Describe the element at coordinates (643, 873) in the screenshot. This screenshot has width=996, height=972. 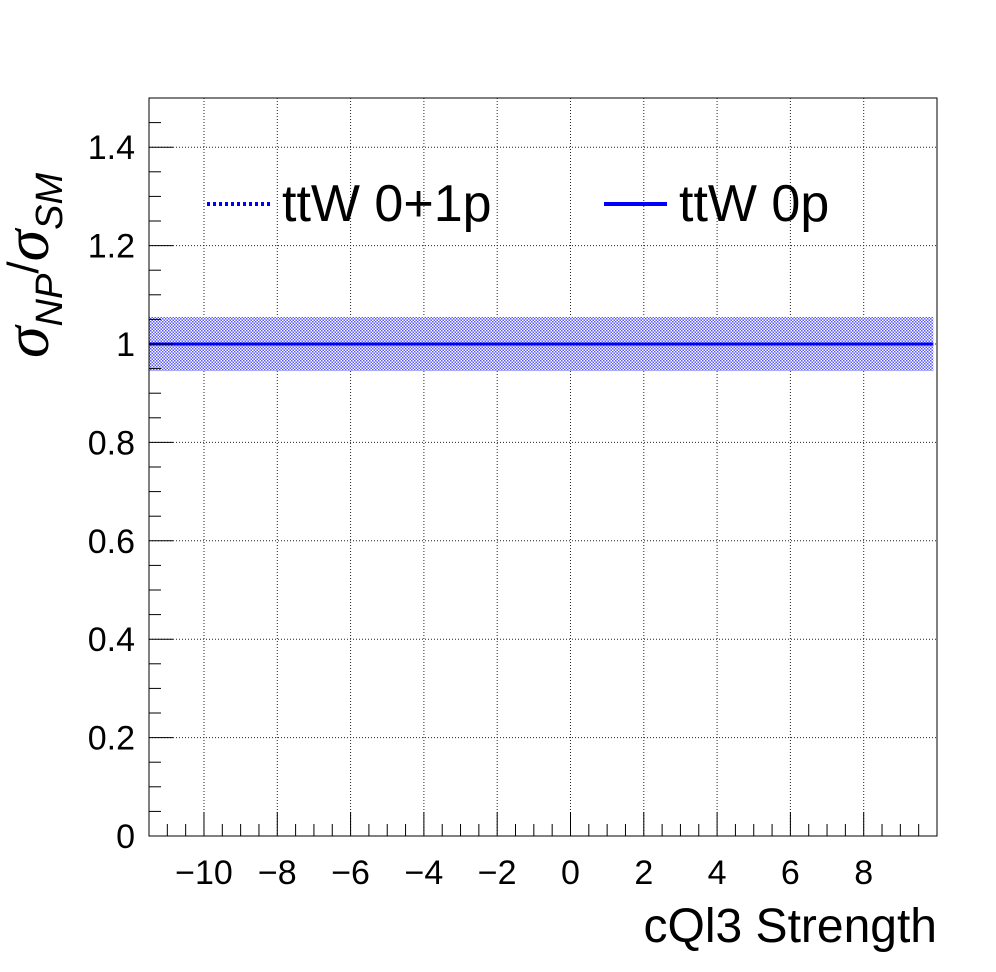
I see `x-tick-label-6: 2` at that location.